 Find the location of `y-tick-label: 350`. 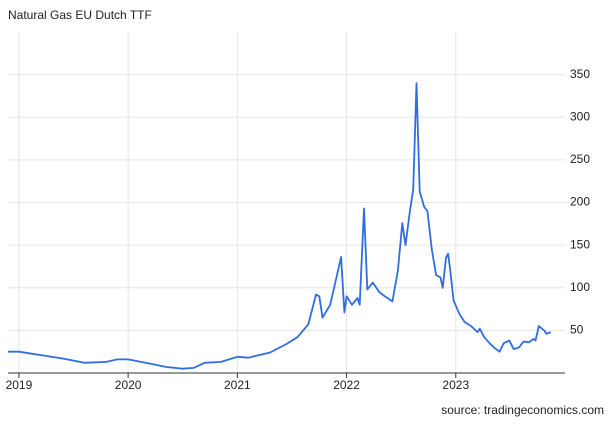

y-tick-label: 350 is located at coordinates (580, 74).